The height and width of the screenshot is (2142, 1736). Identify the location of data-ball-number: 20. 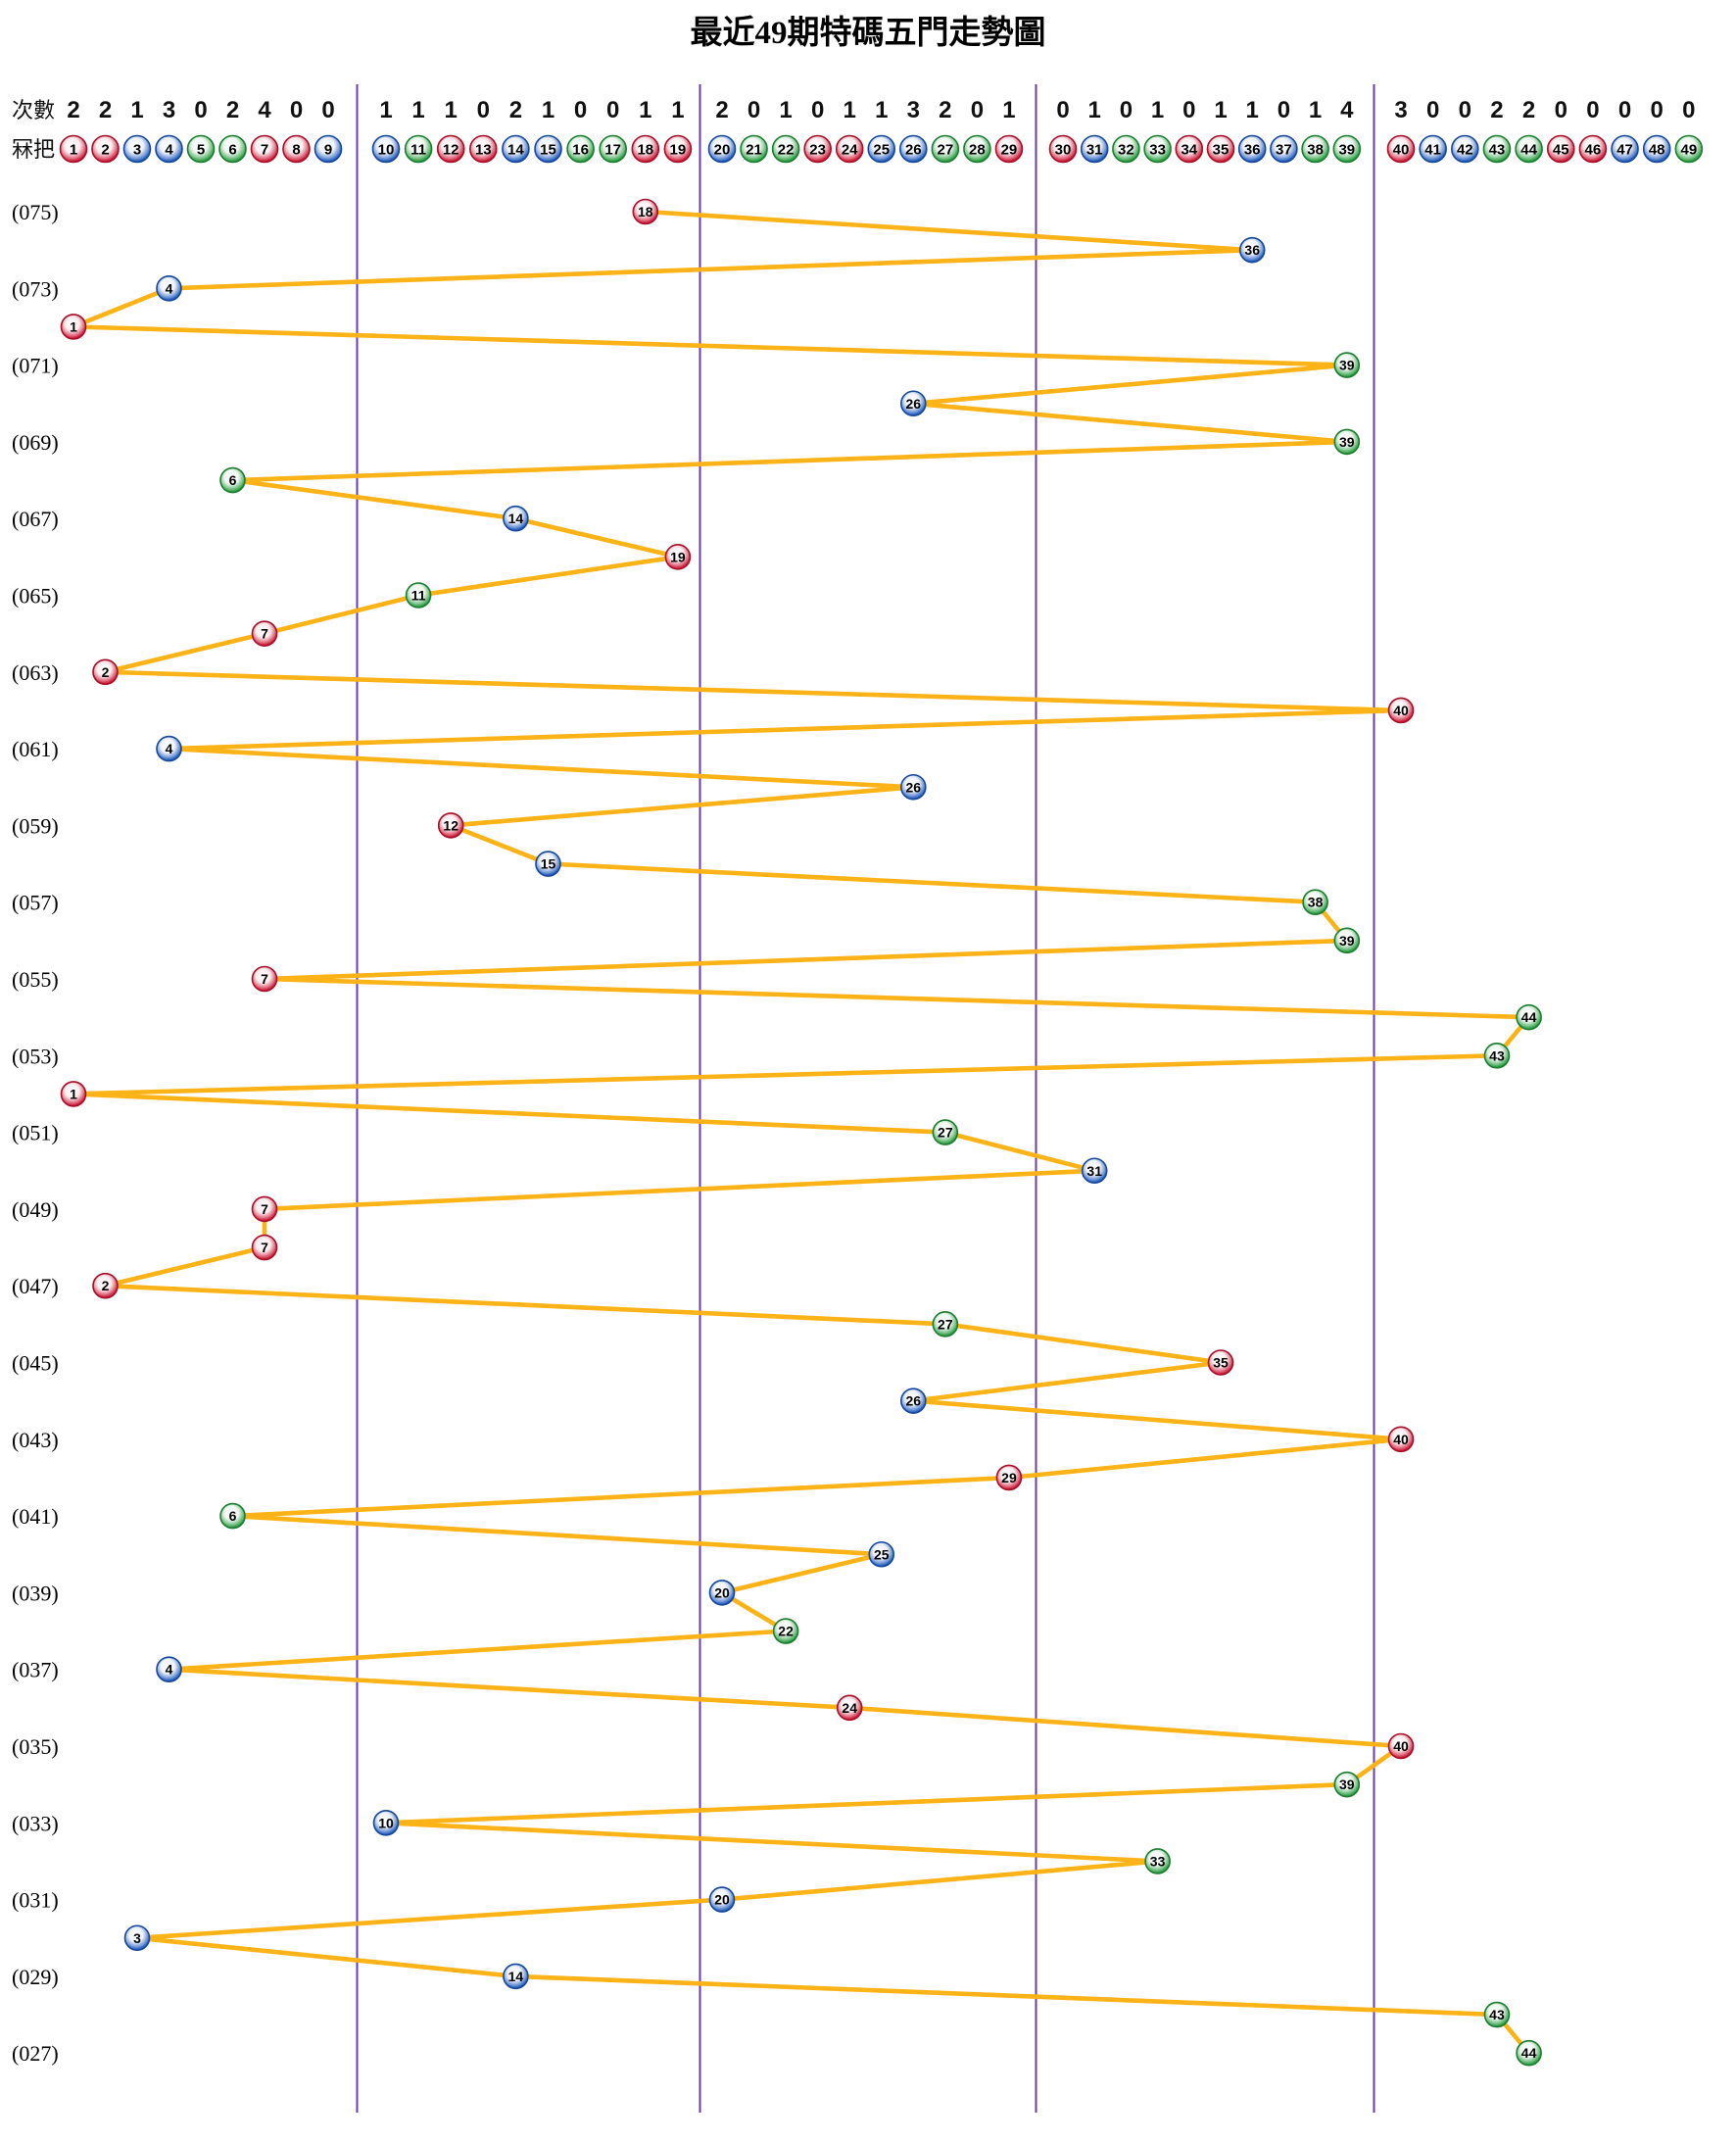
(722, 1592).